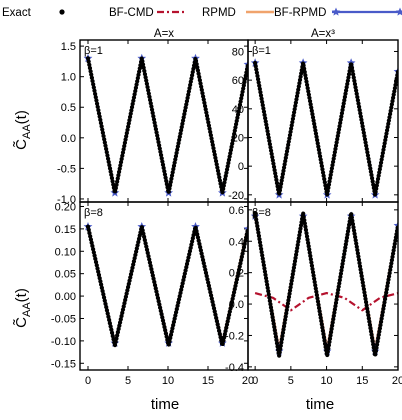 This screenshot has height=420, width=402. I want to click on ytick-label-3-5: 0.6, so click(236, 211).